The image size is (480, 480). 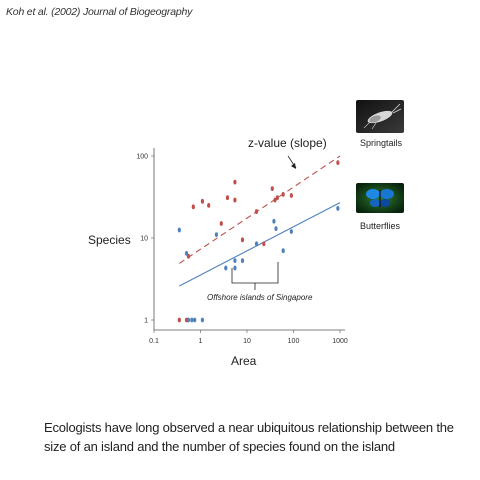 I want to click on x-tick-label: 1, so click(x=201, y=341).